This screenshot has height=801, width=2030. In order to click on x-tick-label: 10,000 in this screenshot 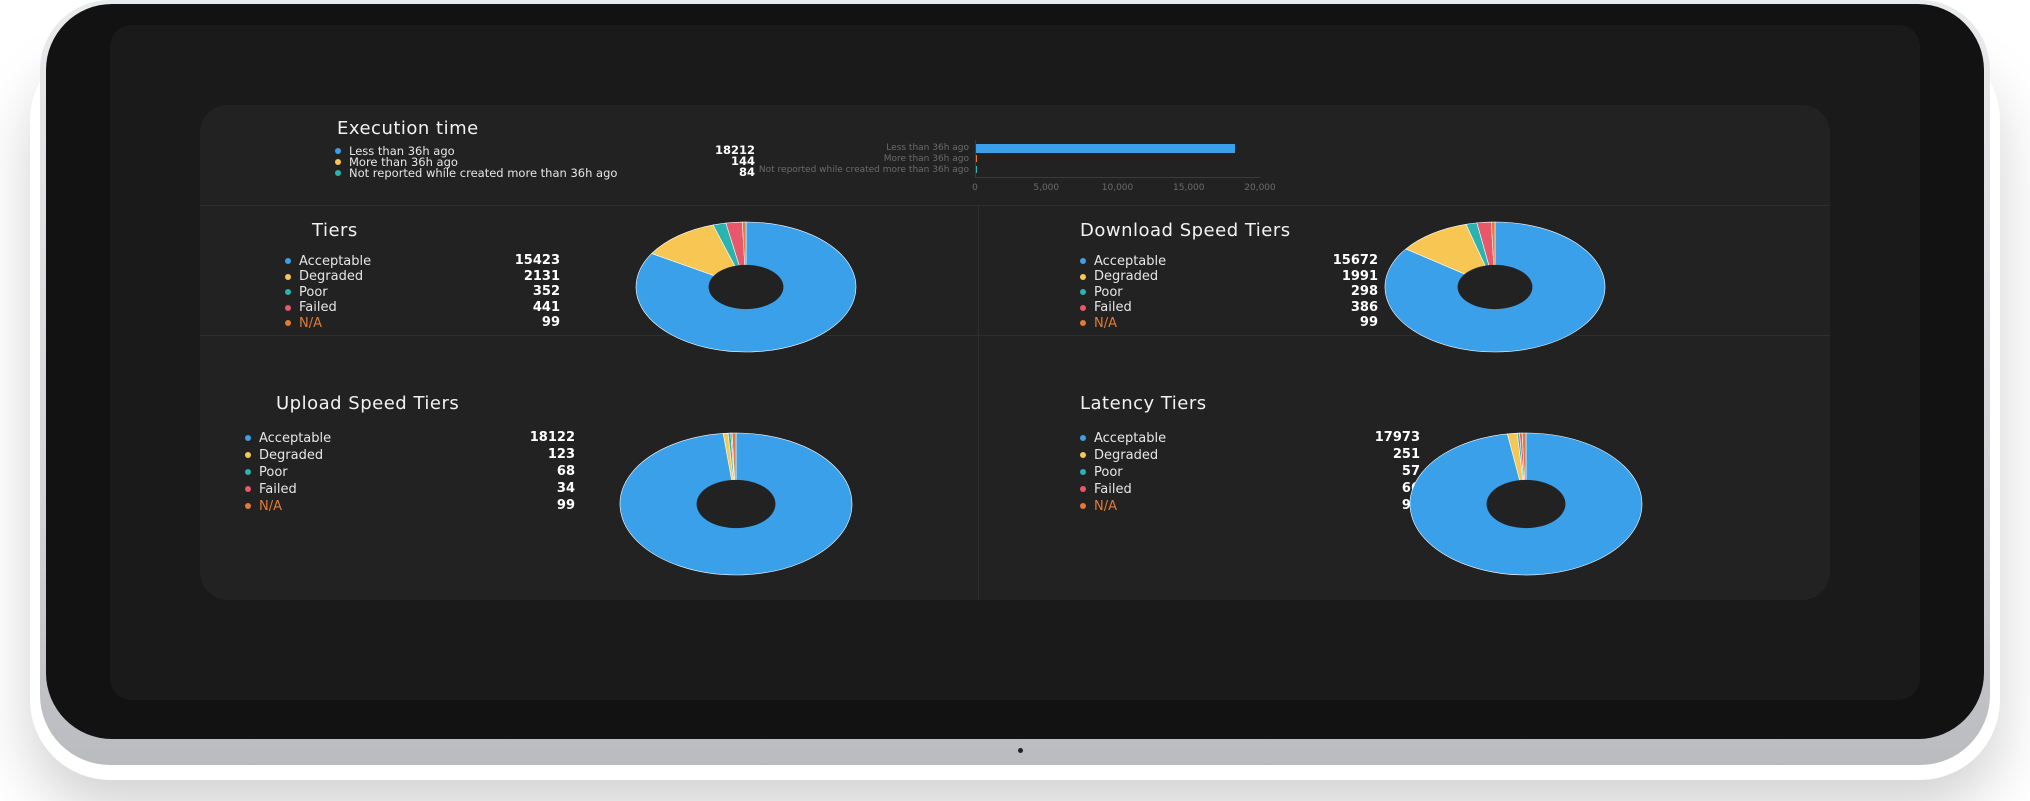, I will do `click(1117, 188)`.